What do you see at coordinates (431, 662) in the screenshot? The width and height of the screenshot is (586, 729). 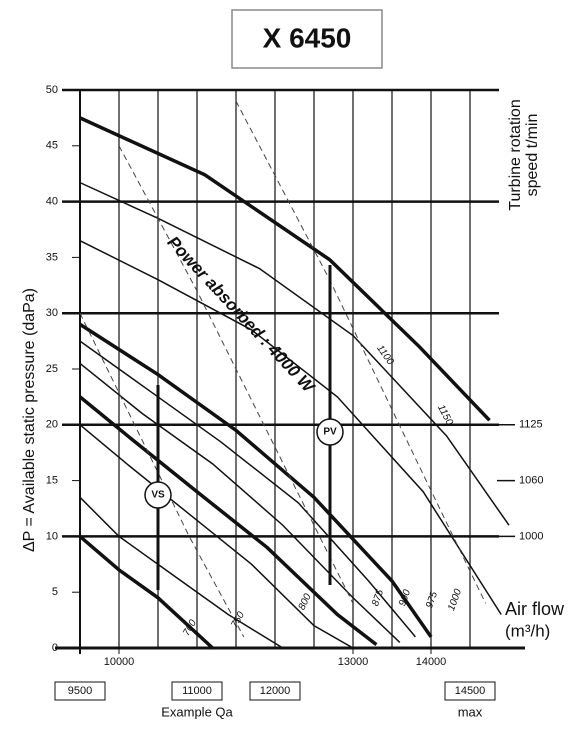 I see `x-tick-label: 14000` at bounding box center [431, 662].